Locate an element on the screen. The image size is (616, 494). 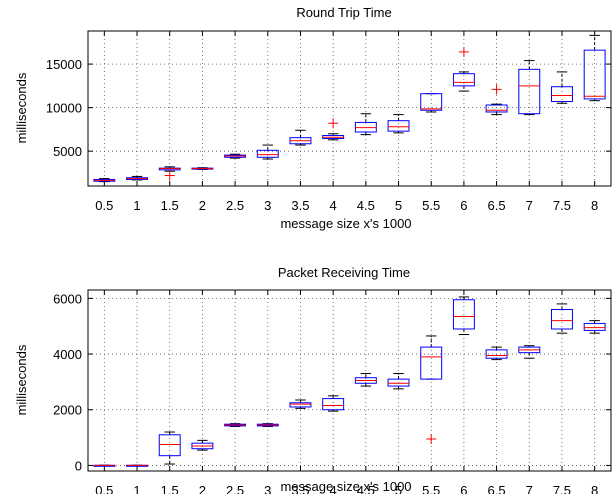
y-tick-label: 10000 is located at coordinates (64, 108).